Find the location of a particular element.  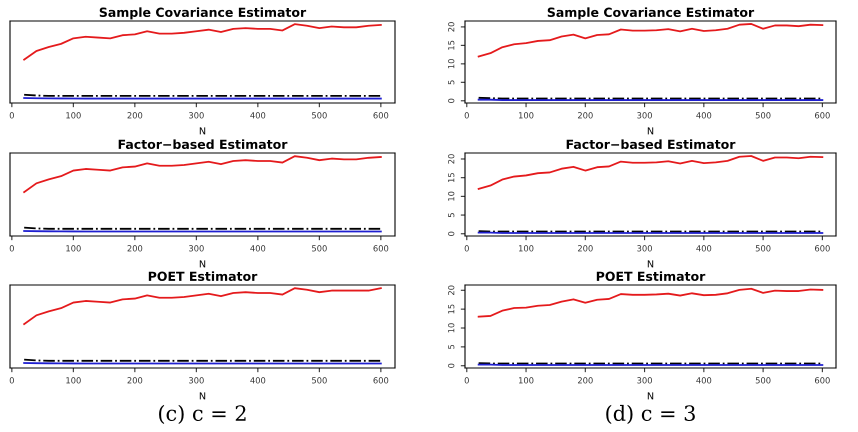

text: (d) c = 3 is located at coordinates (650, 414).